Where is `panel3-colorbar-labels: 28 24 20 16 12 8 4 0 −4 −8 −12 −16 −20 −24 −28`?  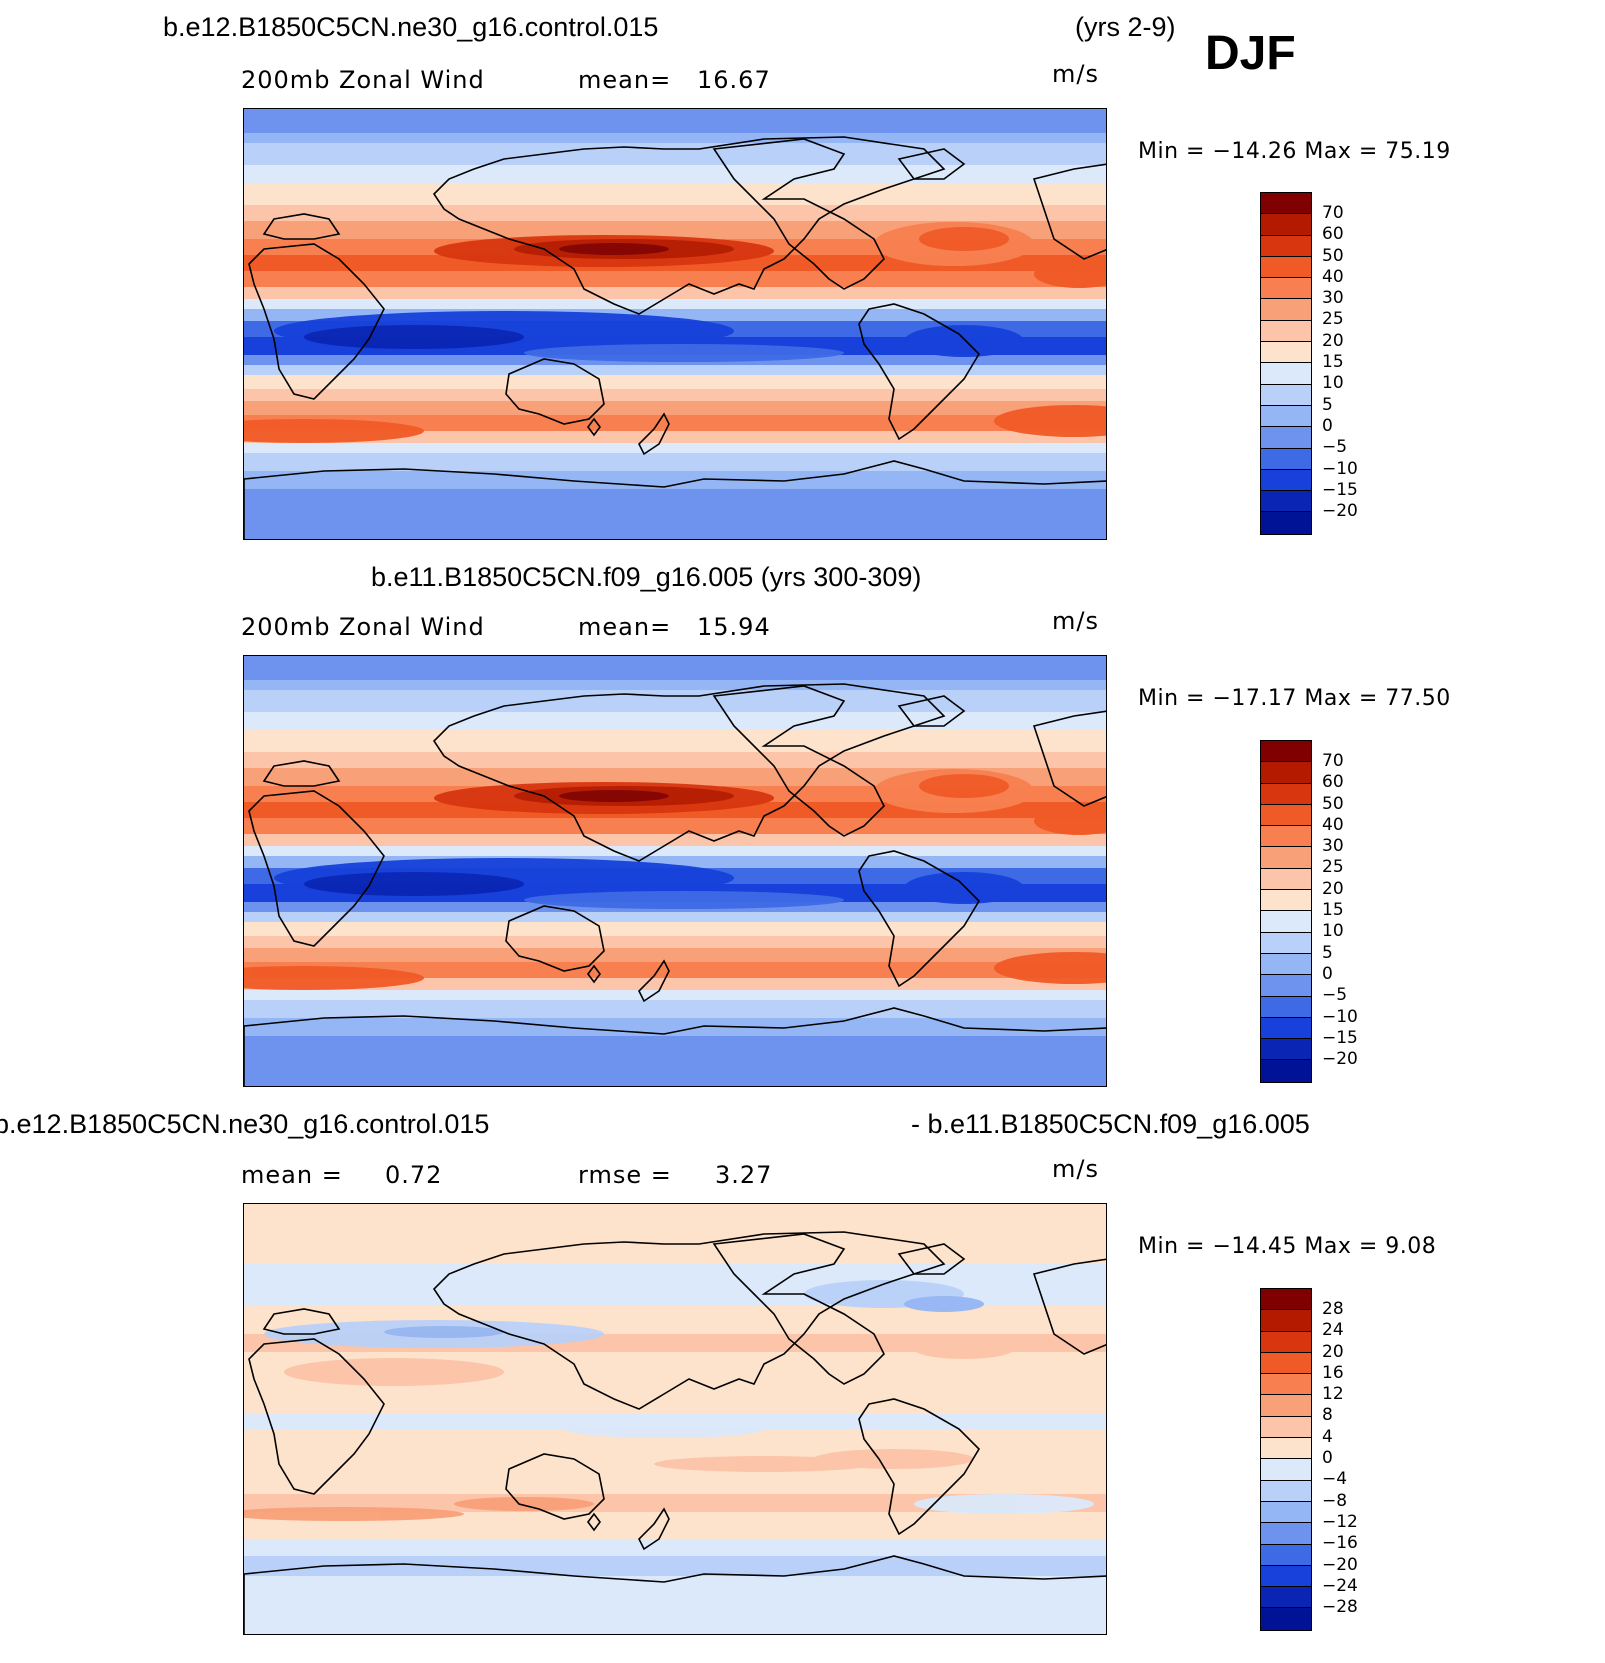
panel3-colorbar-labels: 28 24 20 16 12 8 4 0 −4 −8 −12 −16 −20 −24 −28 is located at coordinates (1340, 1458).